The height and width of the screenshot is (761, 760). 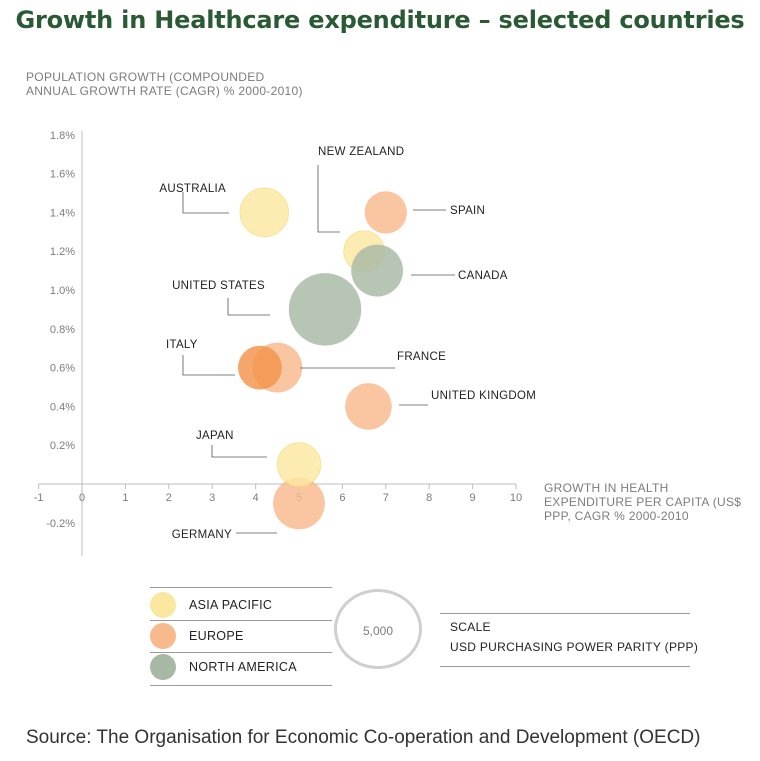 What do you see at coordinates (385, 212) in the screenshot?
I see `bubble-spain` at bounding box center [385, 212].